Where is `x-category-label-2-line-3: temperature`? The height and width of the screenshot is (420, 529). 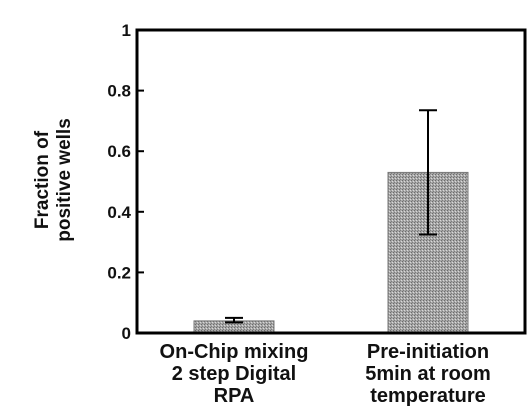 x-category-label-2-line-3: temperature is located at coordinates (428, 396).